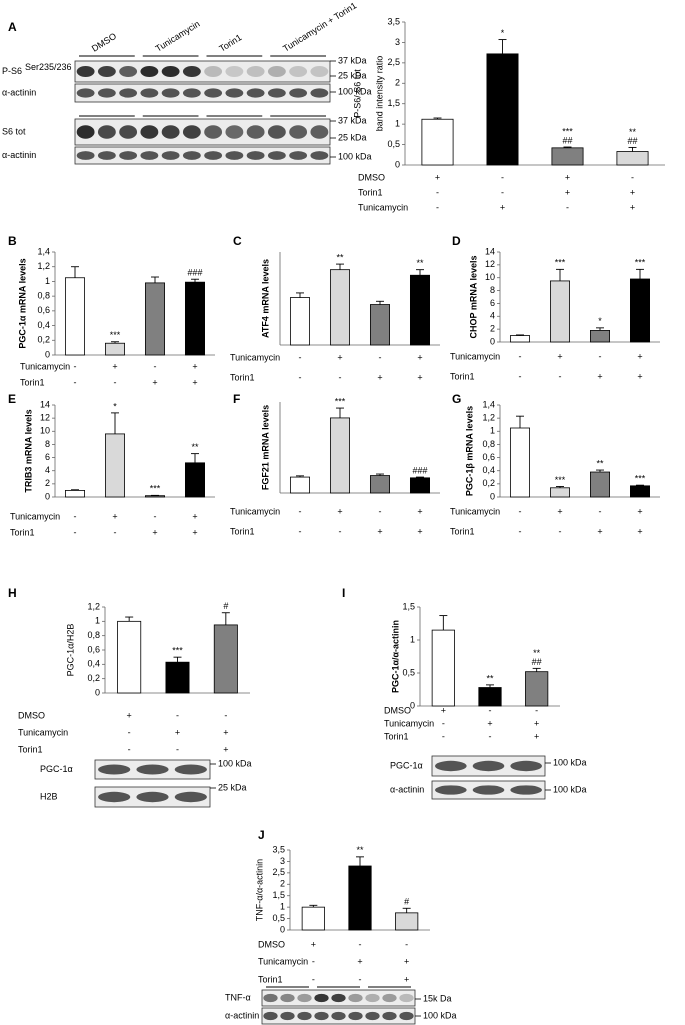 Image resolution: width=685 pixels, height=1025 pixels. I want to click on y-axis-label: P-S6/ S6 tot, so click(357, 93).